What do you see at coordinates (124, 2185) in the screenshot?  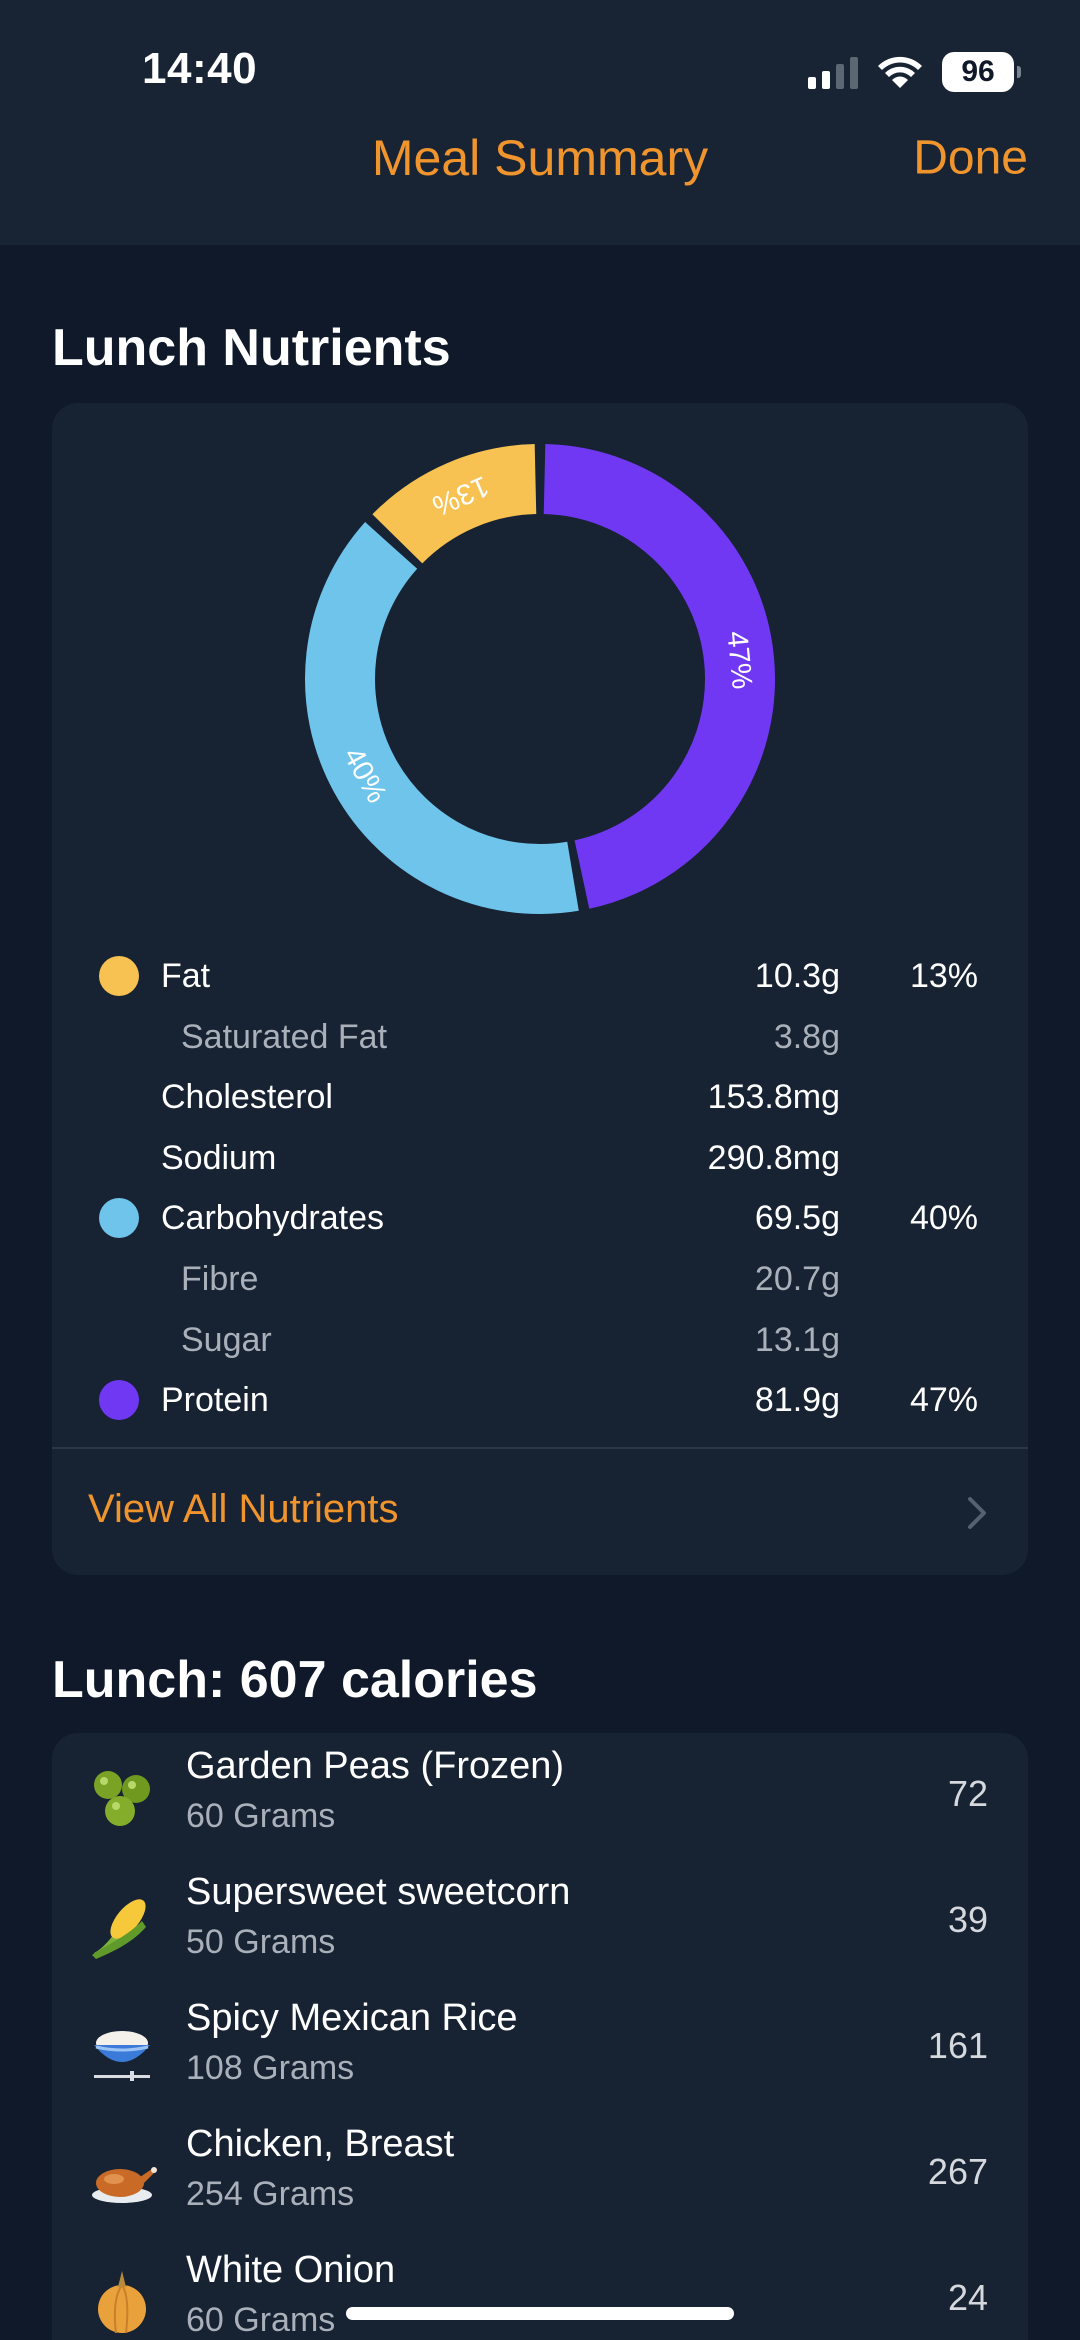 I see `chicken-icon` at bounding box center [124, 2185].